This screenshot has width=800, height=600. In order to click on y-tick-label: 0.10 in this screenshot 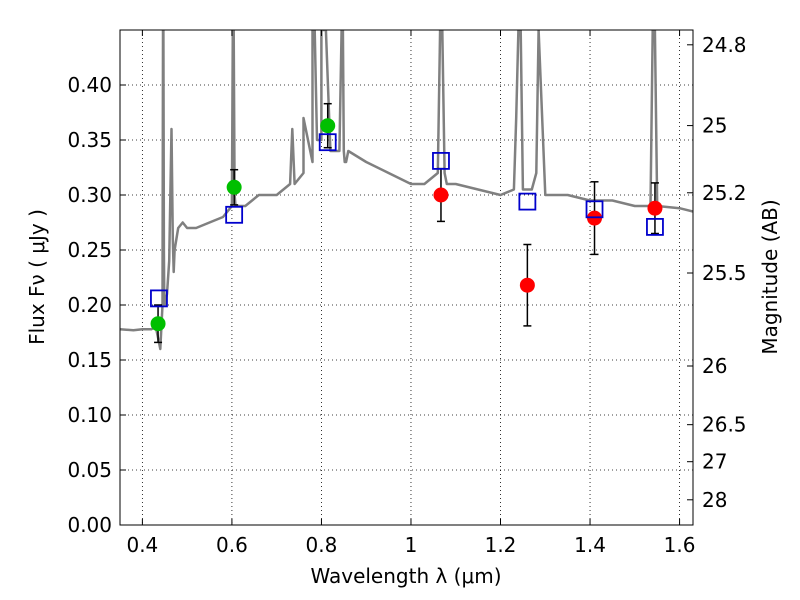, I will do `click(89, 415)`.